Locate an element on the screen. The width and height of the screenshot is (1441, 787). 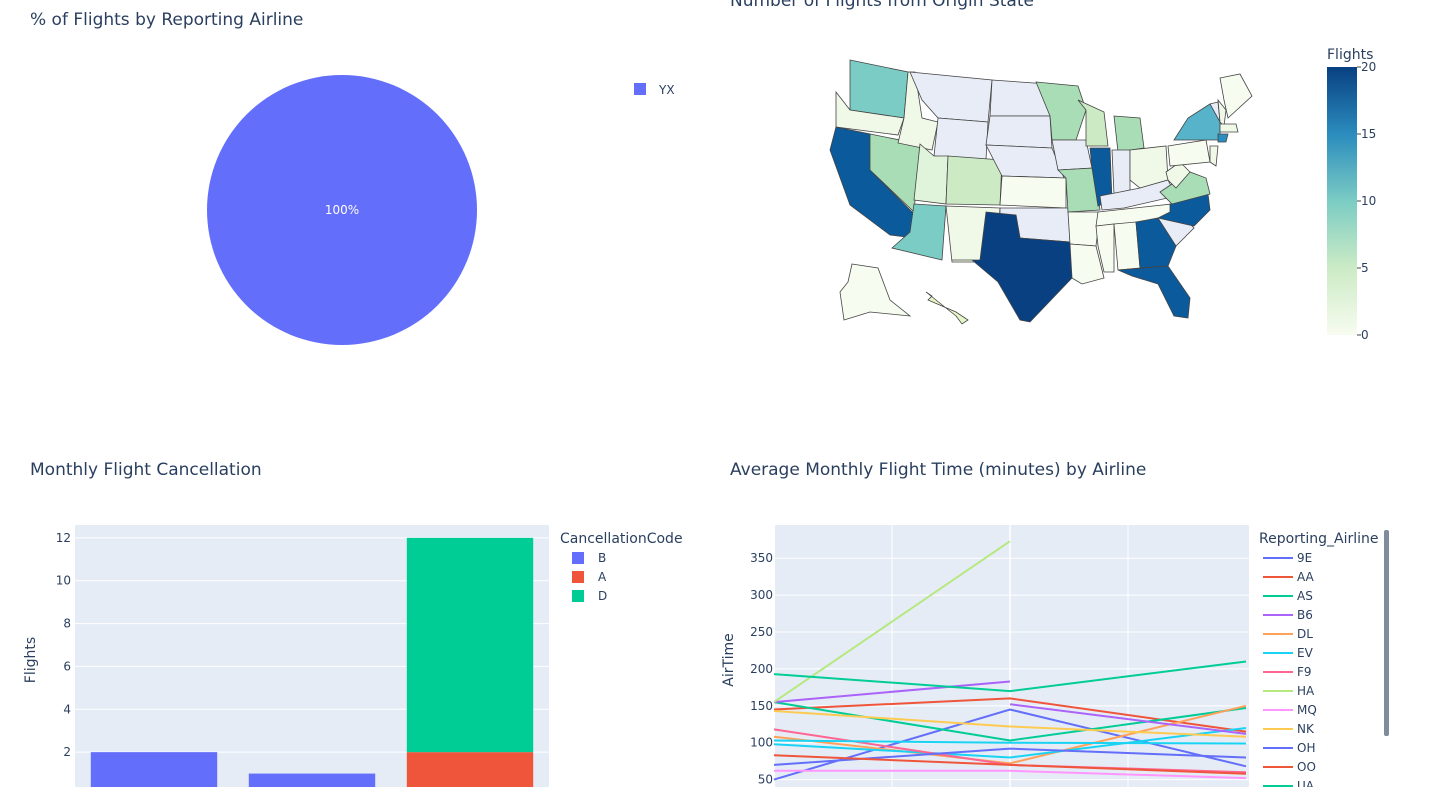
line-series-oo is located at coordinates (1010, 764).